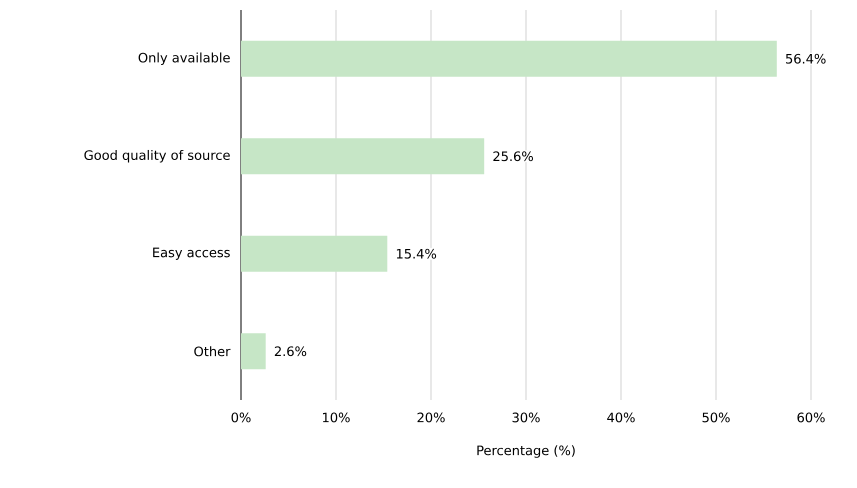  What do you see at coordinates (513, 156) in the screenshot?
I see `data-label: 25.6%` at bounding box center [513, 156].